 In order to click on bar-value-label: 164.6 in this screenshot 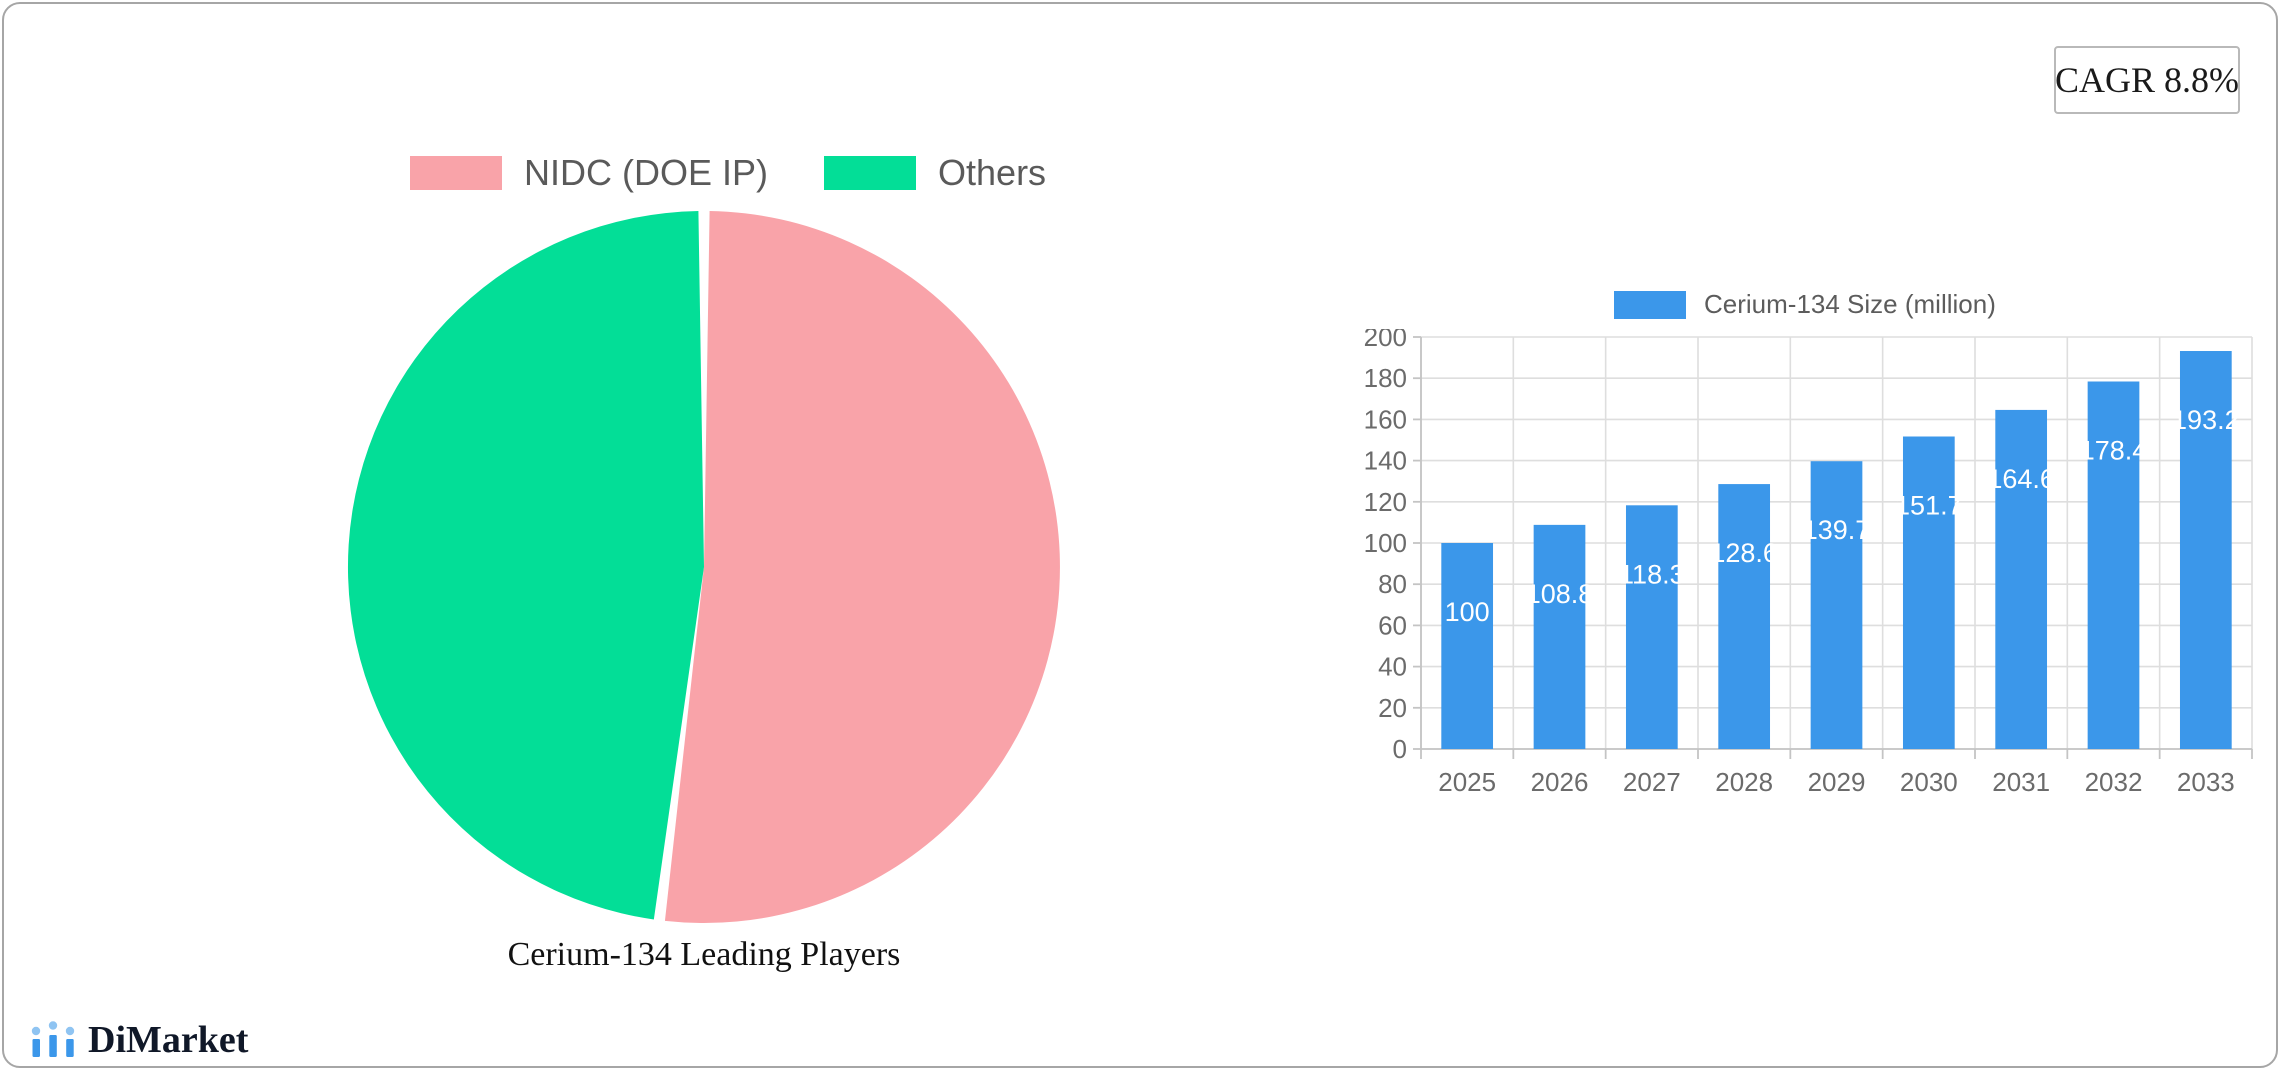, I will do `click(2021, 479)`.